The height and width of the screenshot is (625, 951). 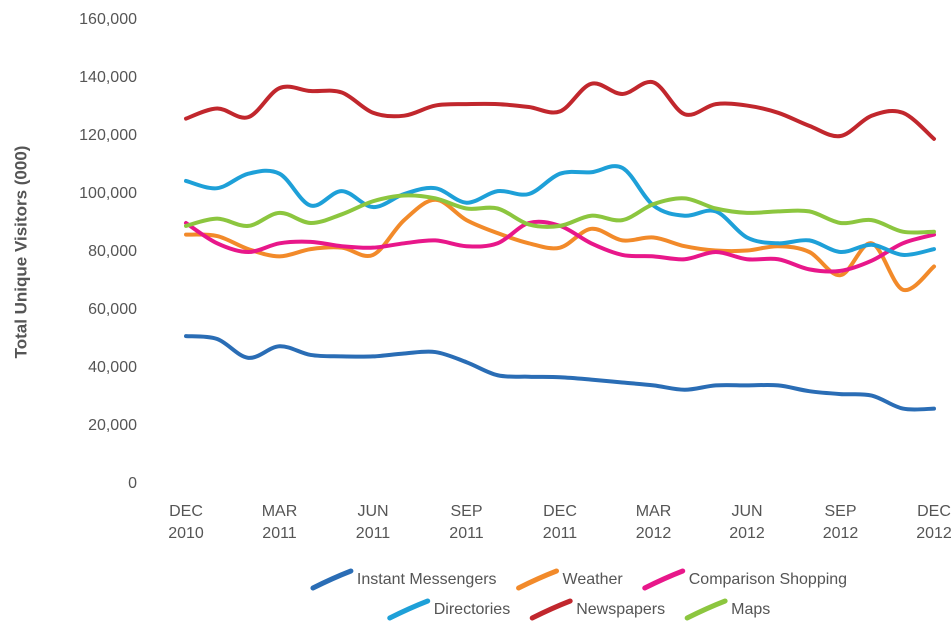 I want to click on y-tick-label: 100,000, so click(x=108, y=193).